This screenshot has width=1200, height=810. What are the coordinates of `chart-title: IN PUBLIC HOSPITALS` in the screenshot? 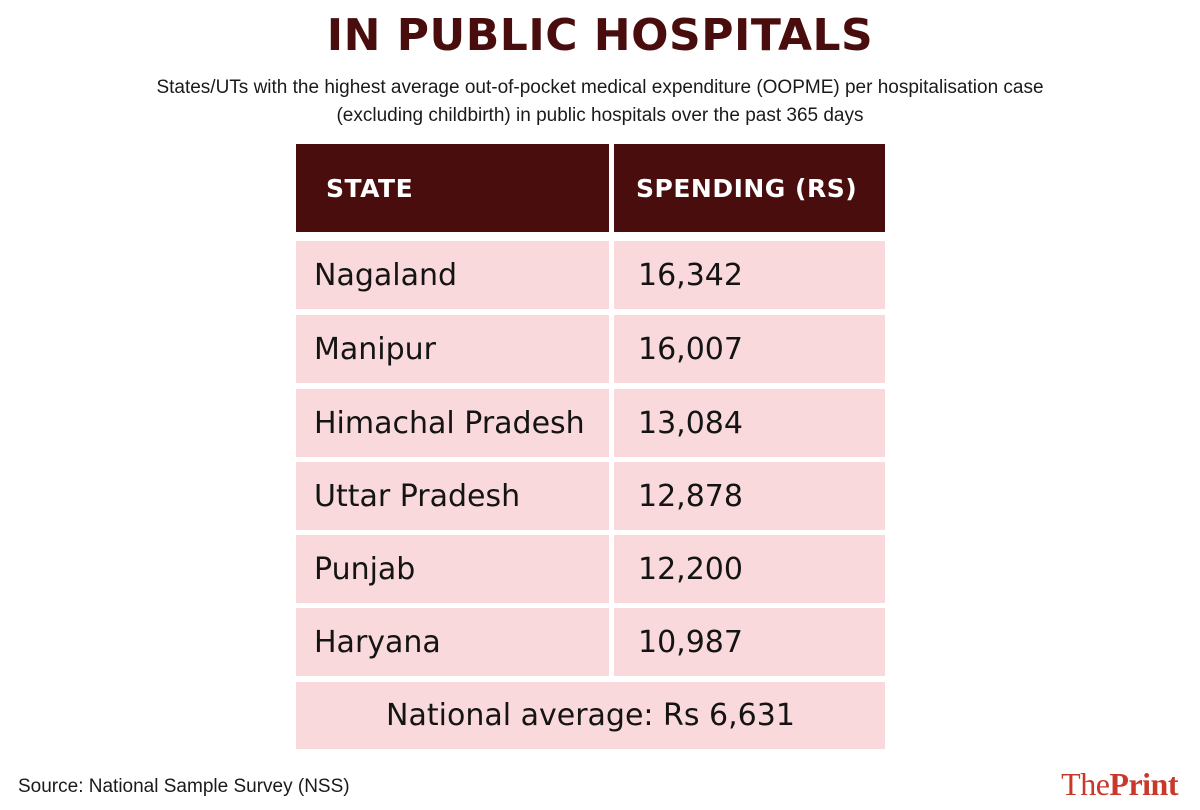 It's located at (600, 35).